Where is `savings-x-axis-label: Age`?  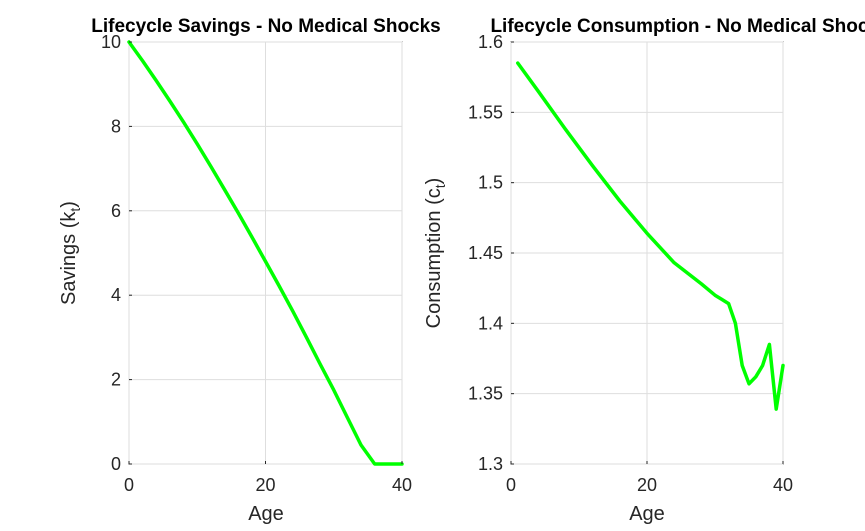 savings-x-axis-label: Age is located at coordinates (266, 514).